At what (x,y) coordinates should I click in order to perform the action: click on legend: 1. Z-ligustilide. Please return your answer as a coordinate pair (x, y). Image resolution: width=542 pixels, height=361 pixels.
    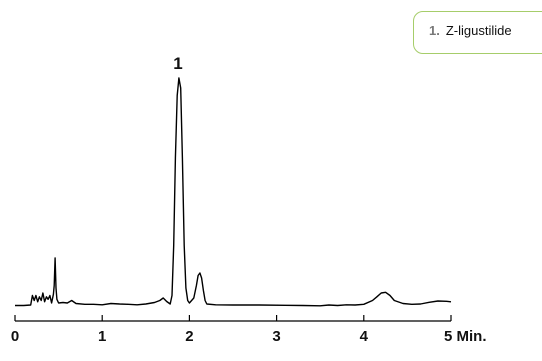
    Looking at the image, I should click on (477, 32).